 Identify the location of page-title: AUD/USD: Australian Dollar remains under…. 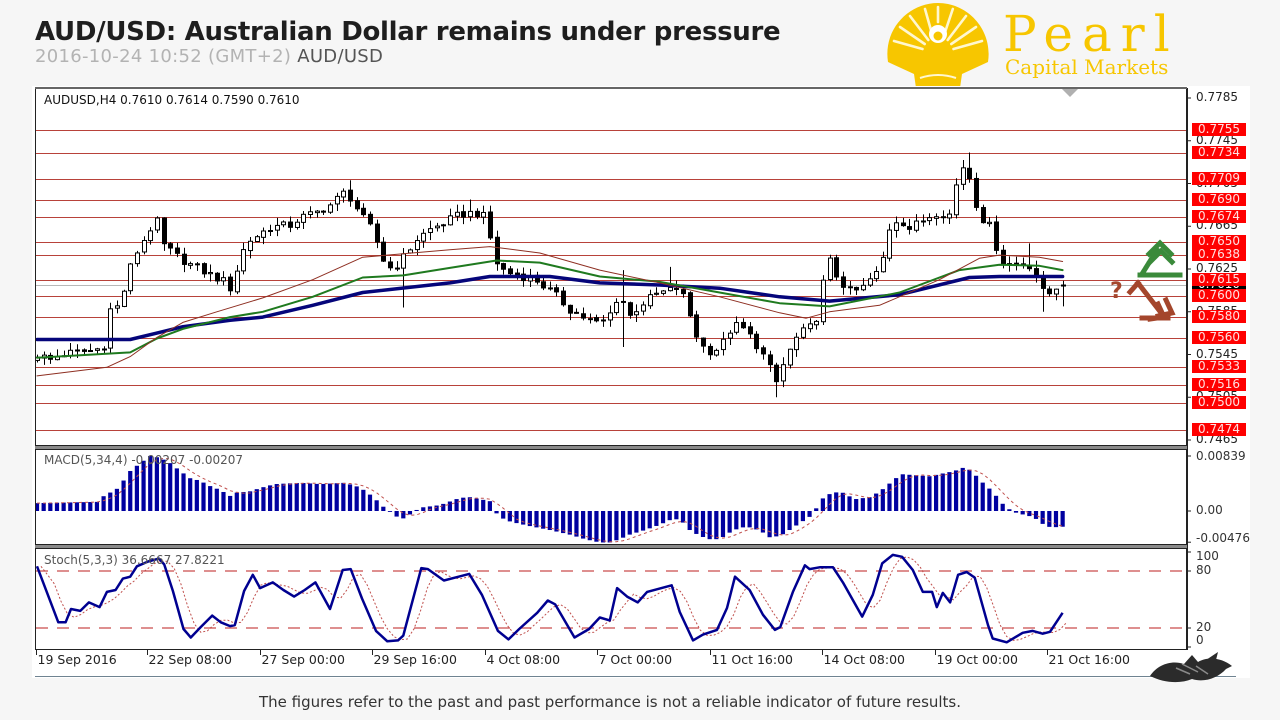
(408, 32).